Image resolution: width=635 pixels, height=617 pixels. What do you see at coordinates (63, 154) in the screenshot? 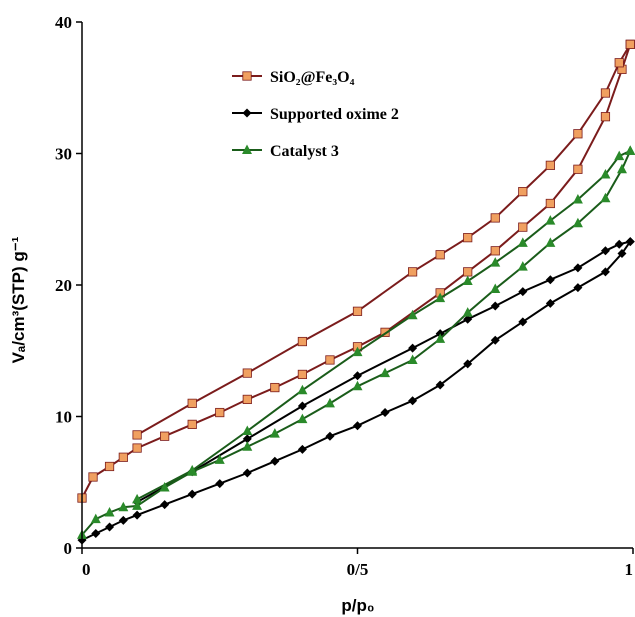
I see `y-tick-label: 30` at bounding box center [63, 154].